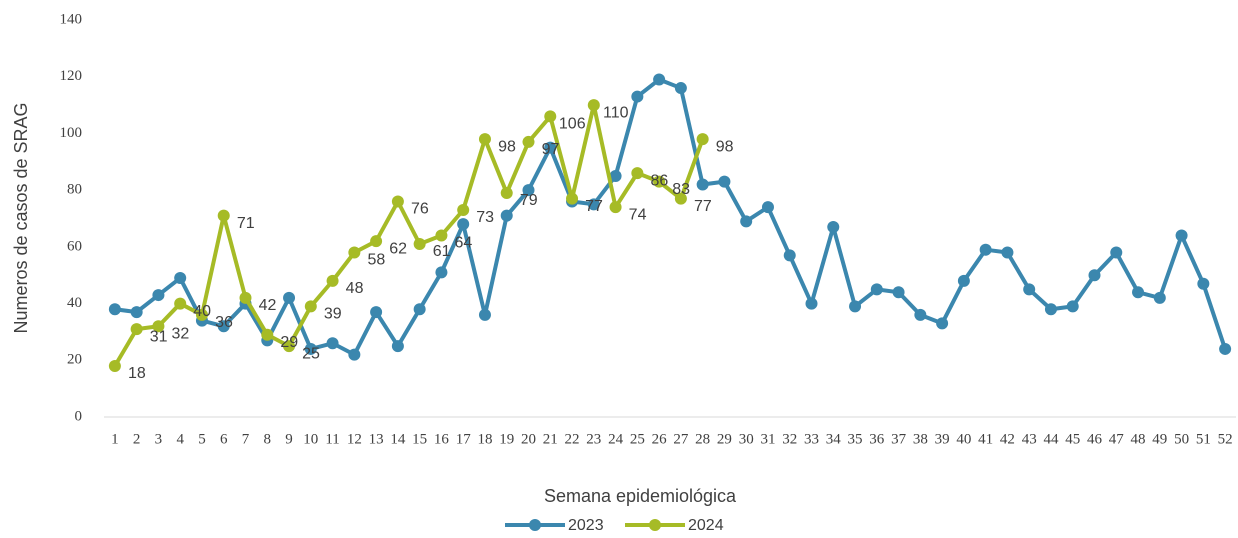  I want to click on data-label: 36, so click(224, 322).